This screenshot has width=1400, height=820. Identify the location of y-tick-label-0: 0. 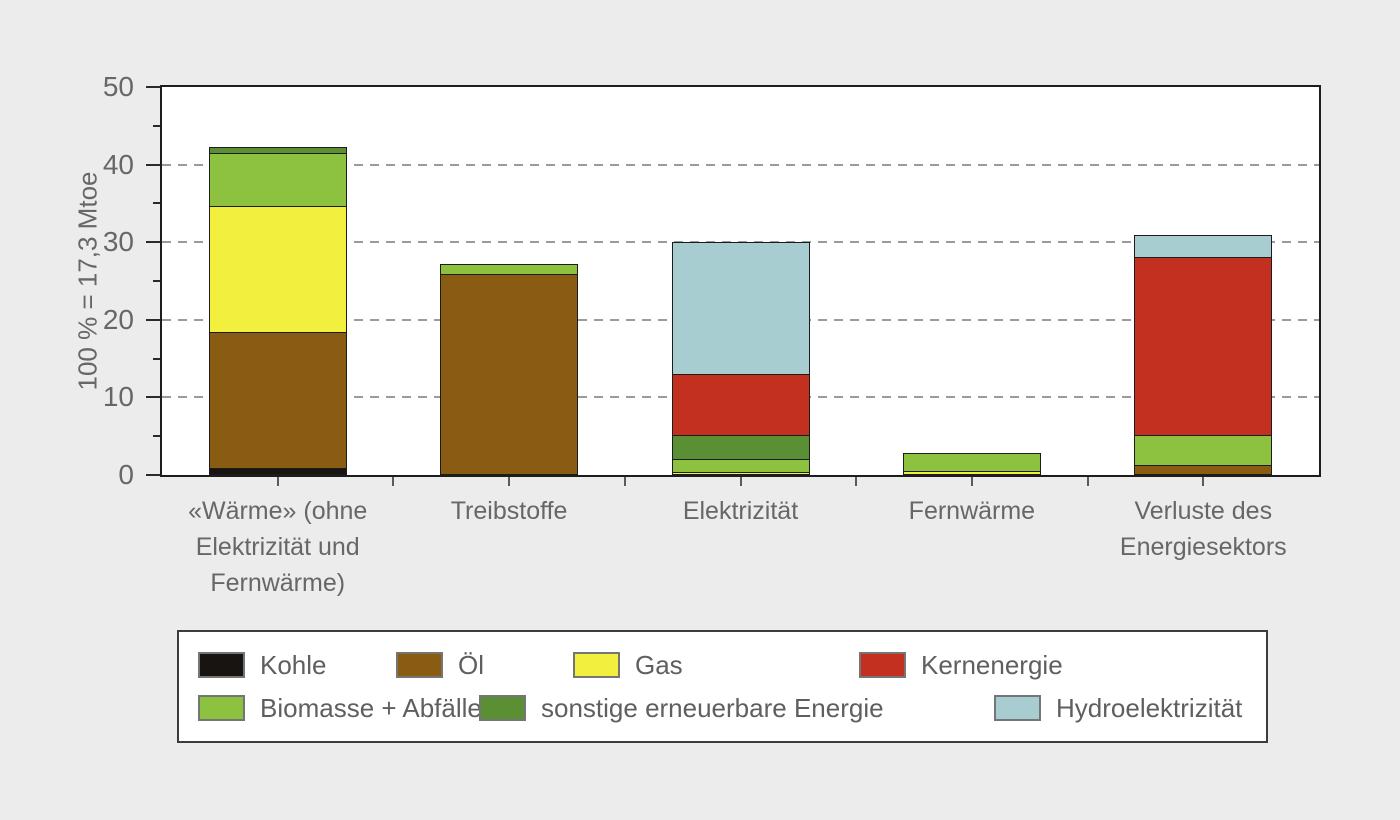
(126, 474).